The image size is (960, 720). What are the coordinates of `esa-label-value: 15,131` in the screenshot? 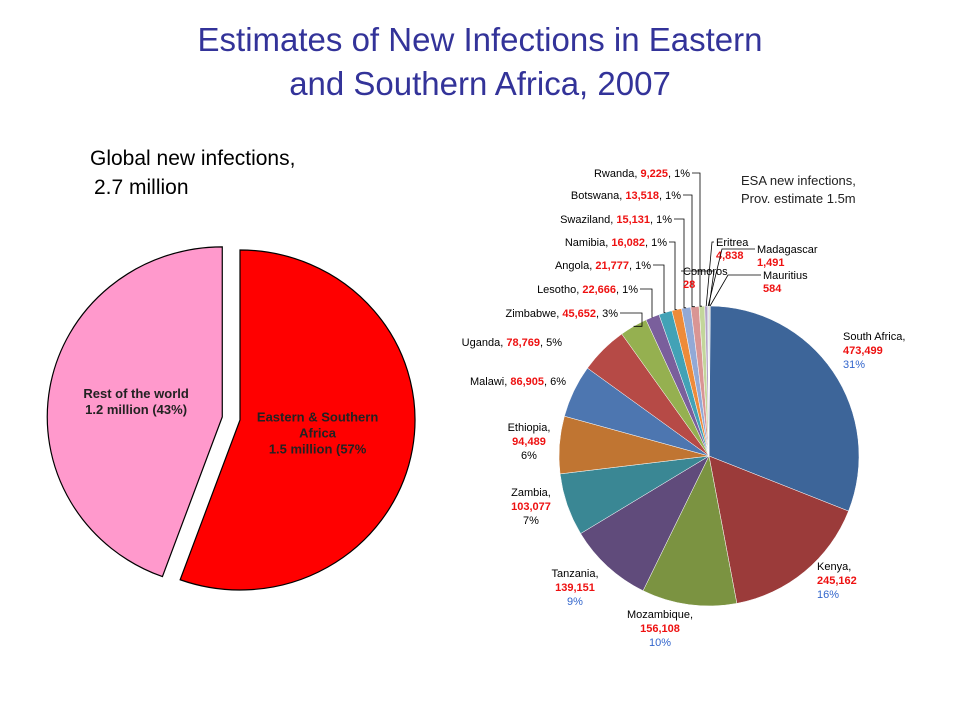 It's located at (633, 220).